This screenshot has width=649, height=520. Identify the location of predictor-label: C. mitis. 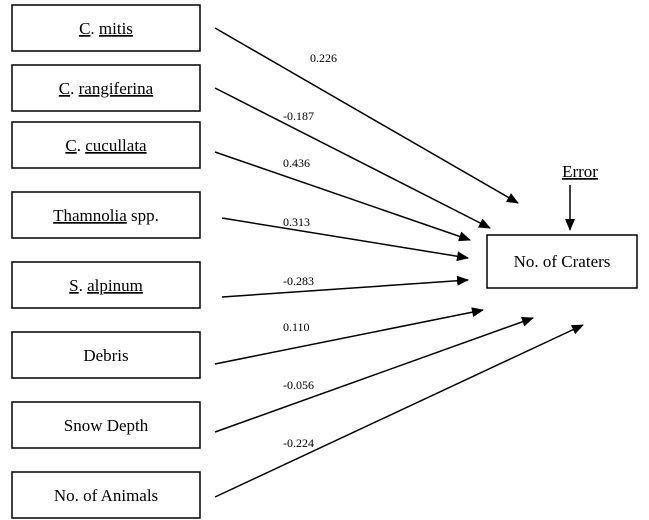
(106, 28).